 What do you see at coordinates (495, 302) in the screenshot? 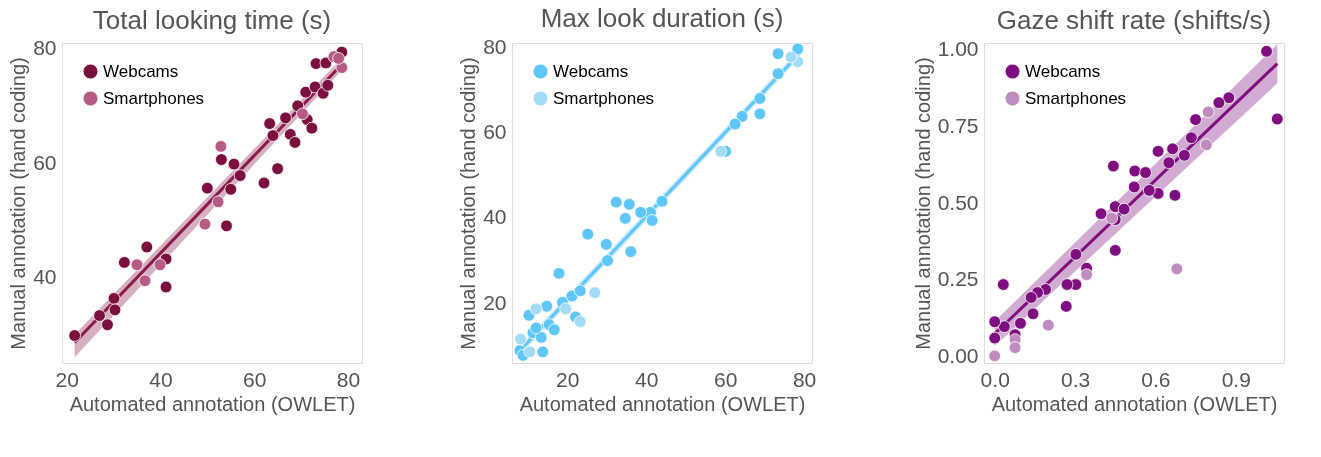
I see `y-tick-label: 20` at bounding box center [495, 302].